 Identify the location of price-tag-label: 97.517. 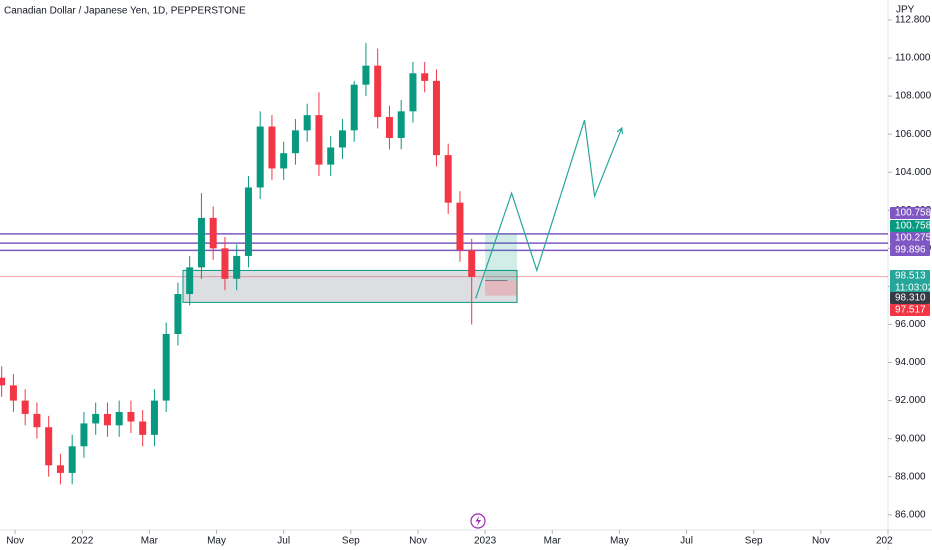
(910, 310).